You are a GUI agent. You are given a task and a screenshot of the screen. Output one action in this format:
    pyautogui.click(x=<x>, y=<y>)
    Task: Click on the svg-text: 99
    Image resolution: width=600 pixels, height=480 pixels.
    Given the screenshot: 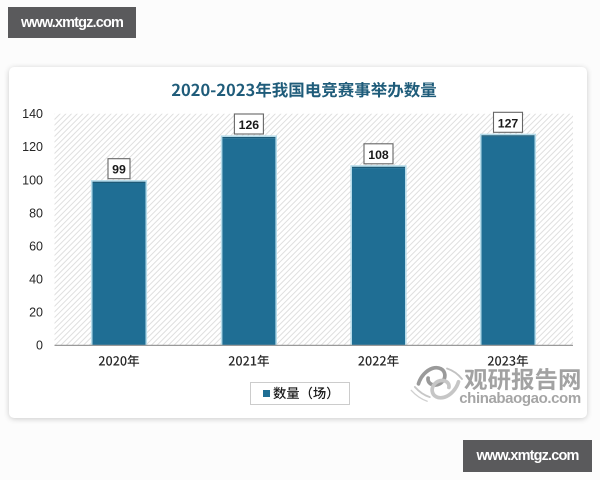 What is the action you would take?
    pyautogui.click(x=119, y=170)
    